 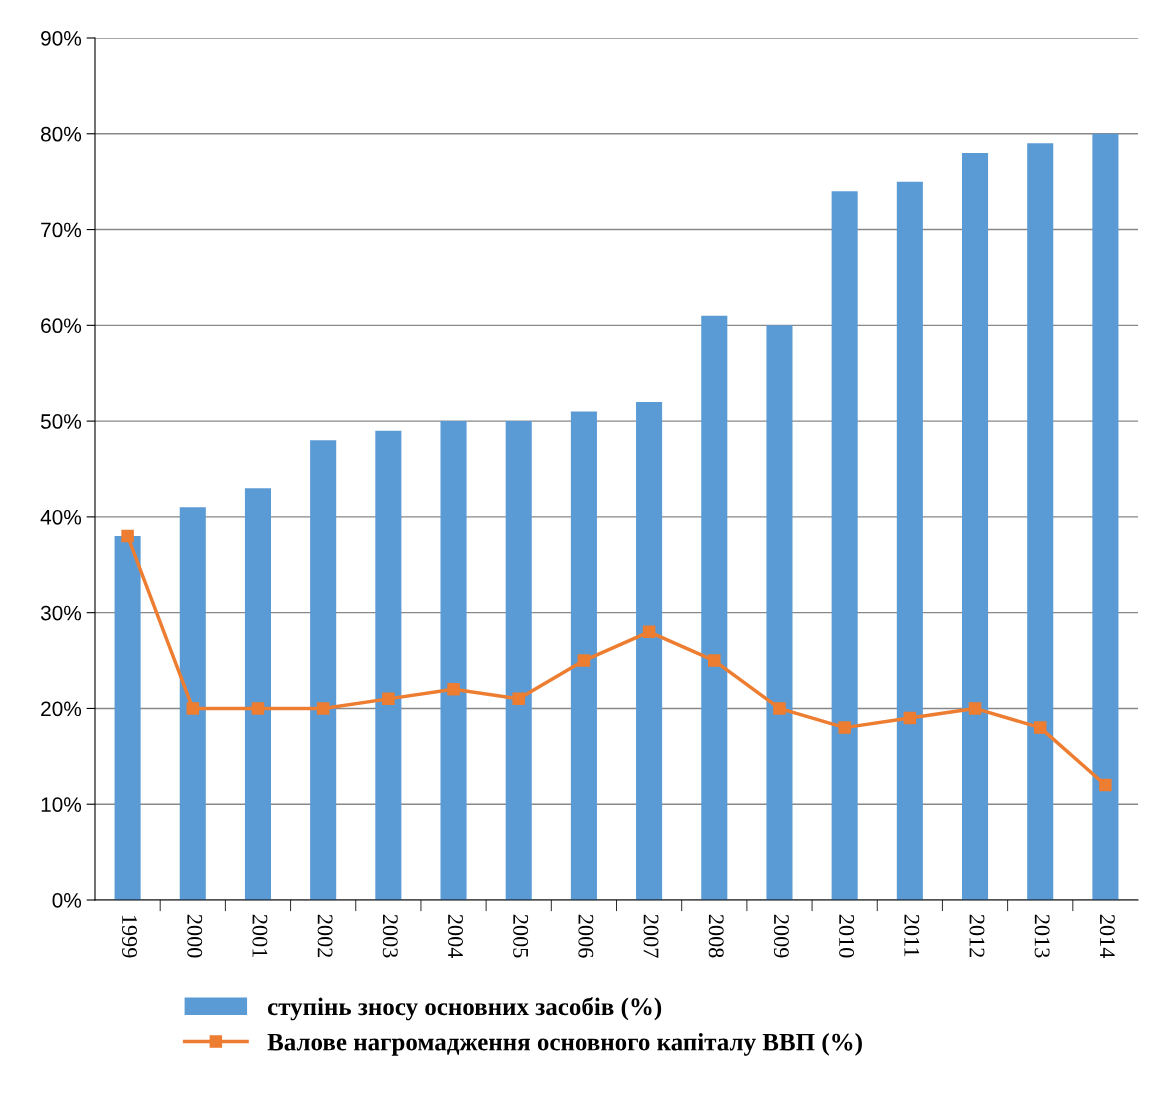 I want to click on x-tick-label: 2014, so click(x=1107, y=936).